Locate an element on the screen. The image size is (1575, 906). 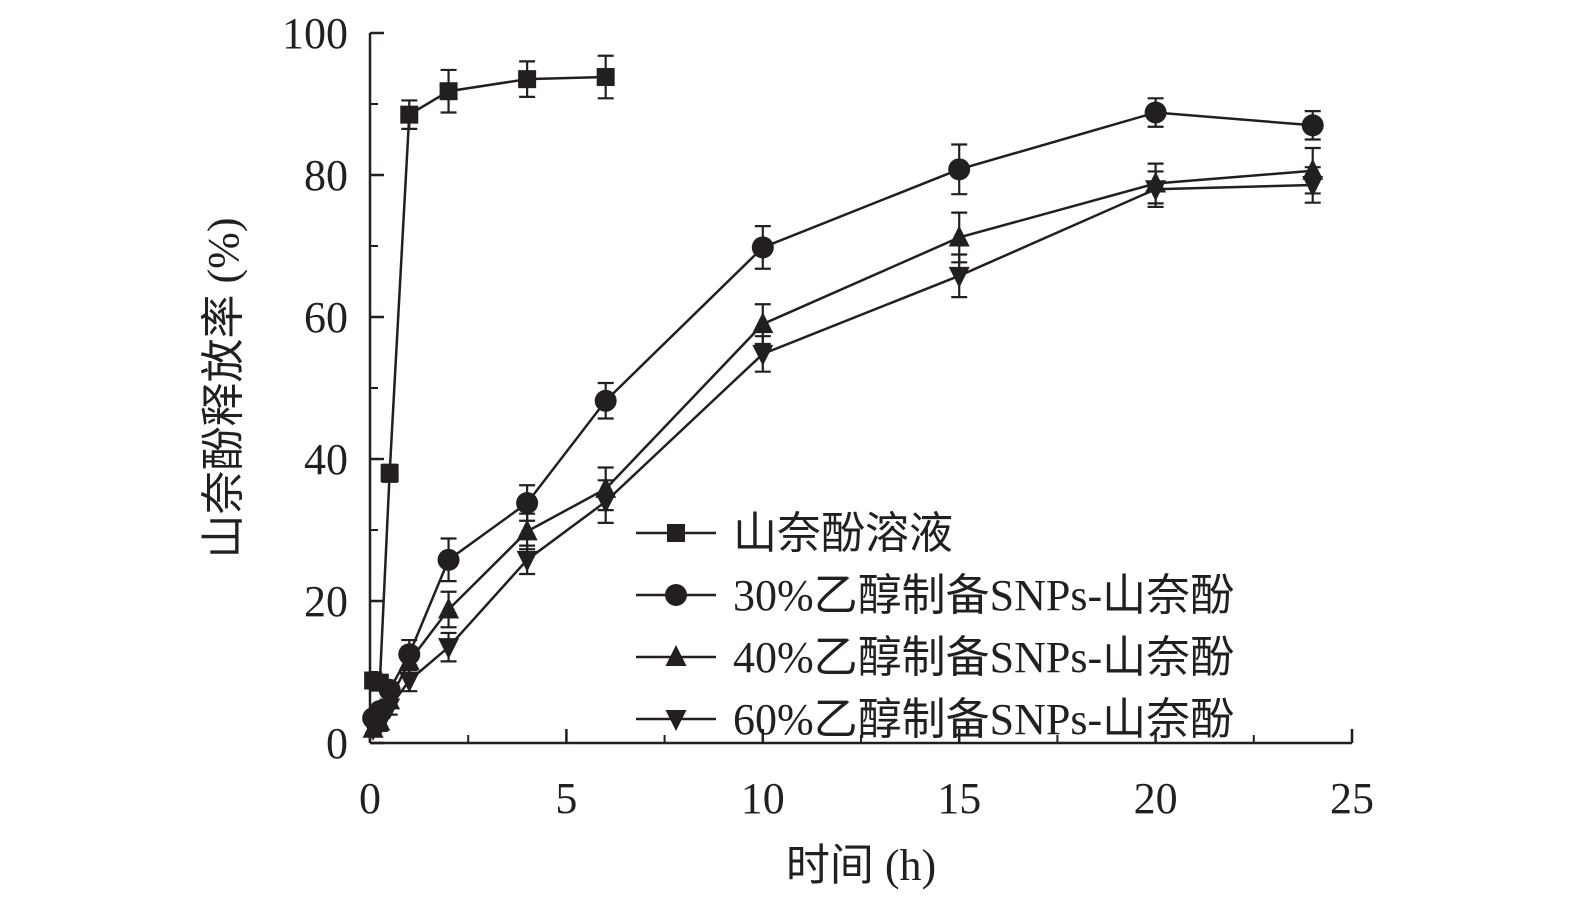
y-ticks: 0 20 40 60 80 100 is located at coordinates (333, 388).